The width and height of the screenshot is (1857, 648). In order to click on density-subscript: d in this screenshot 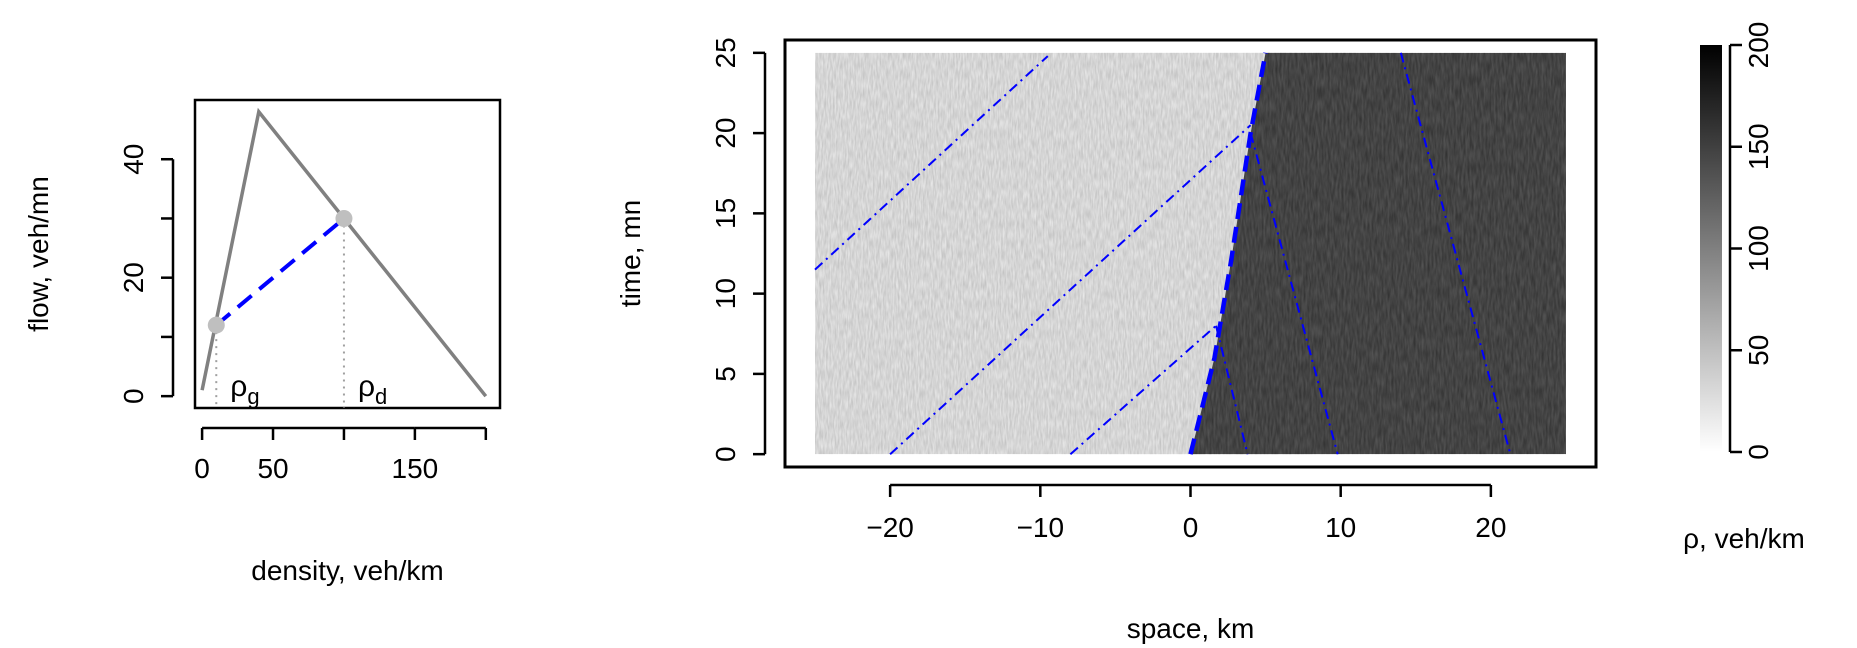, I will do `click(381, 396)`.